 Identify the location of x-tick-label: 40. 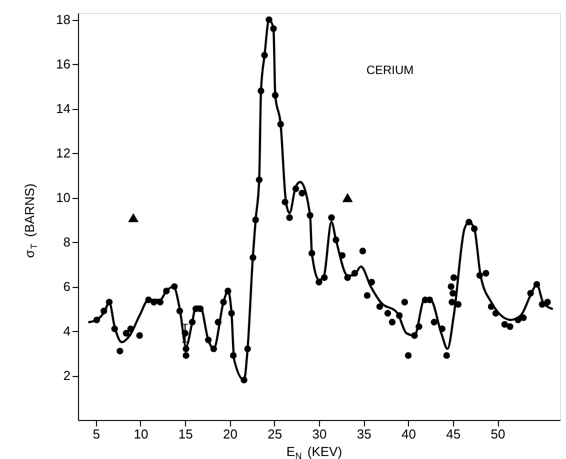
(409, 434).